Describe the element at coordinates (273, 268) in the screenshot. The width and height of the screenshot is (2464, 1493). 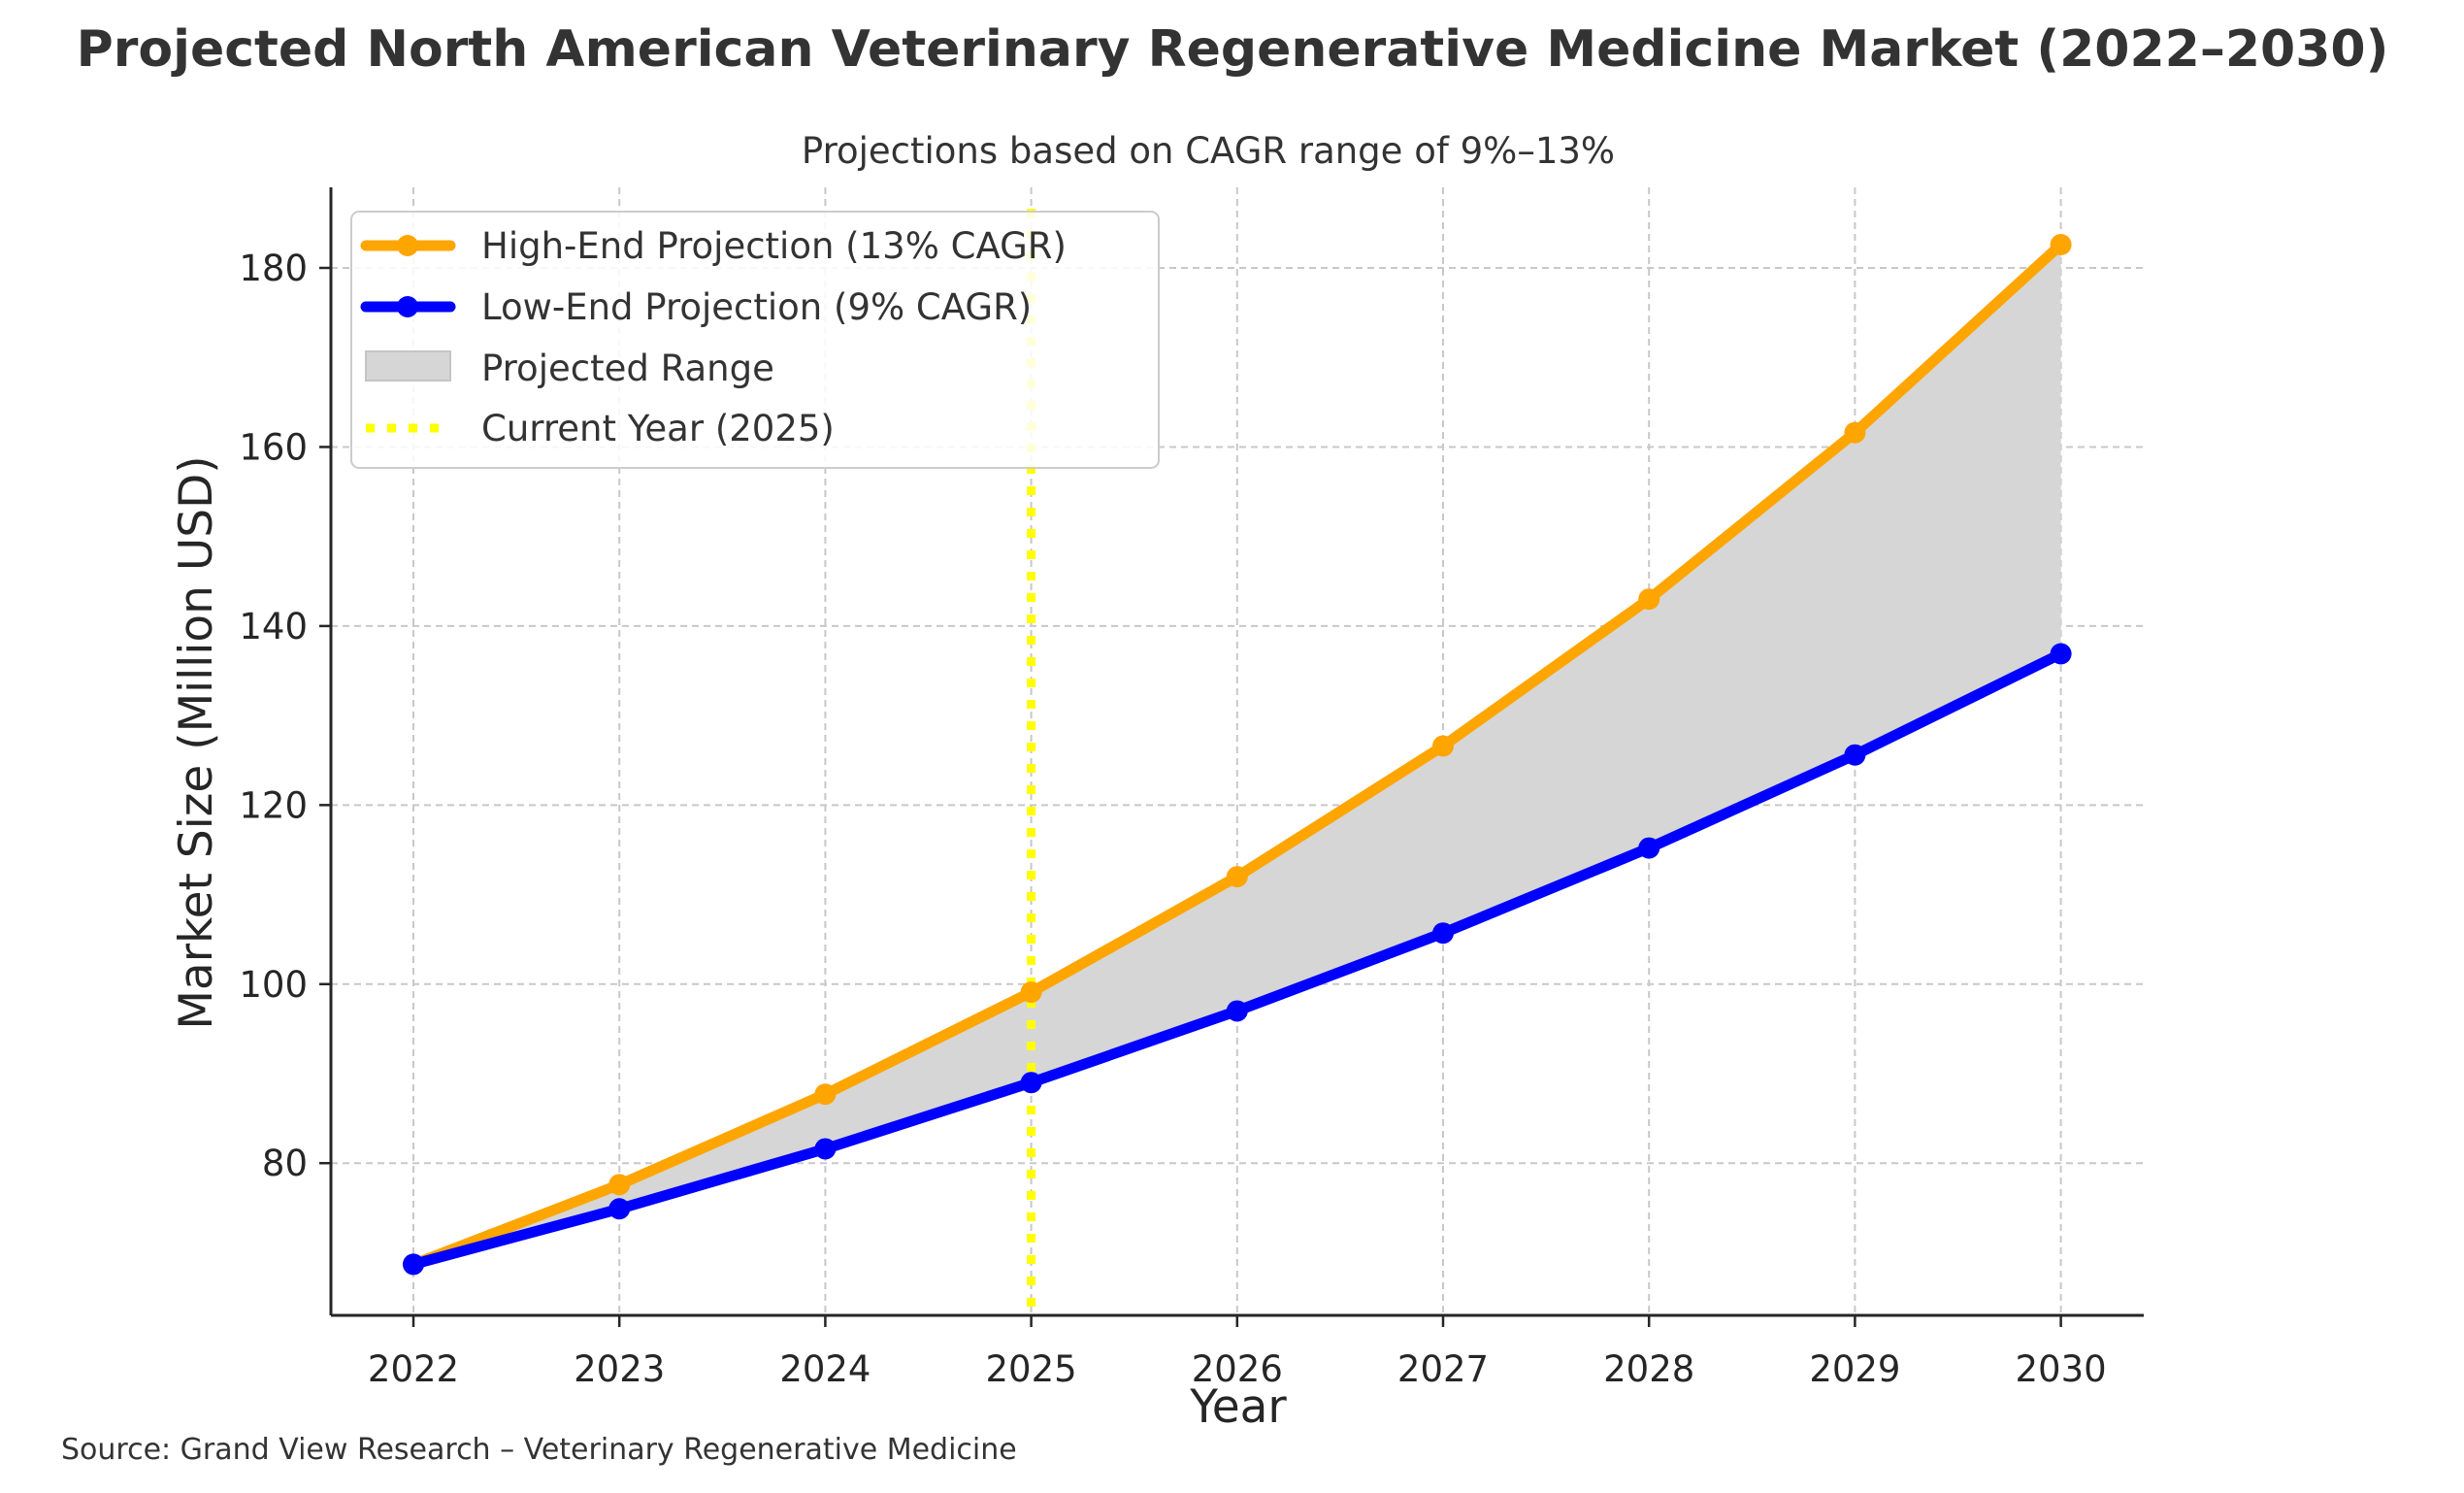
I see `y-tick-label: 180` at that location.